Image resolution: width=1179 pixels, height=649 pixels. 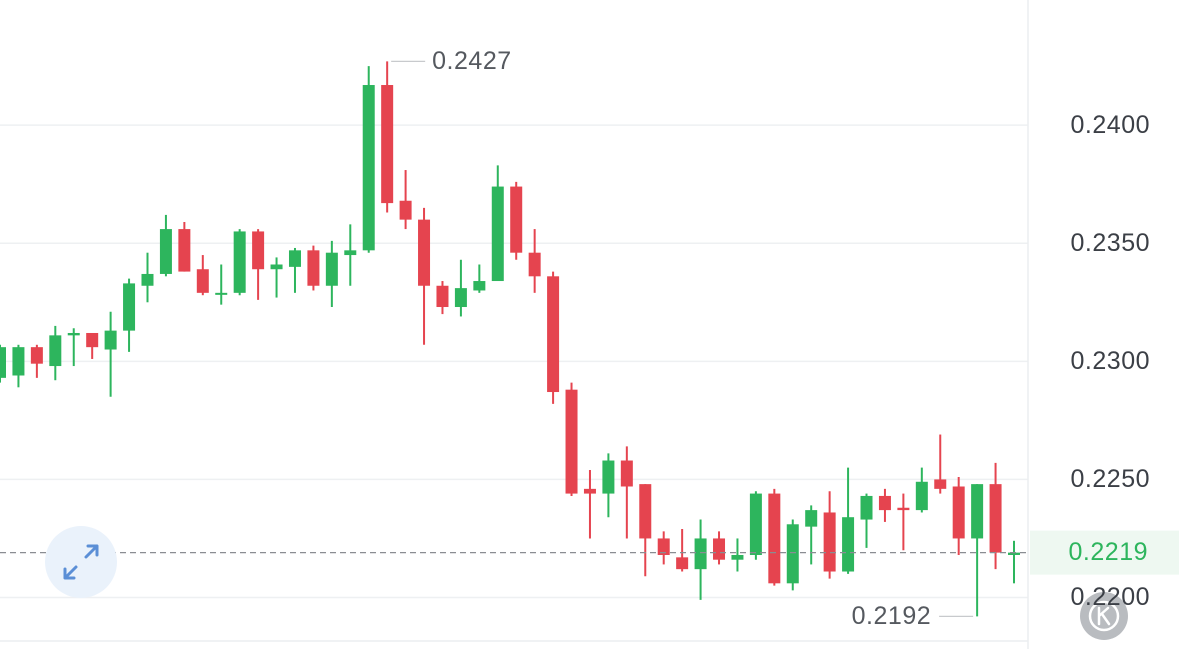 I want to click on y-tick-label: 0.2200, so click(x=1110, y=597).